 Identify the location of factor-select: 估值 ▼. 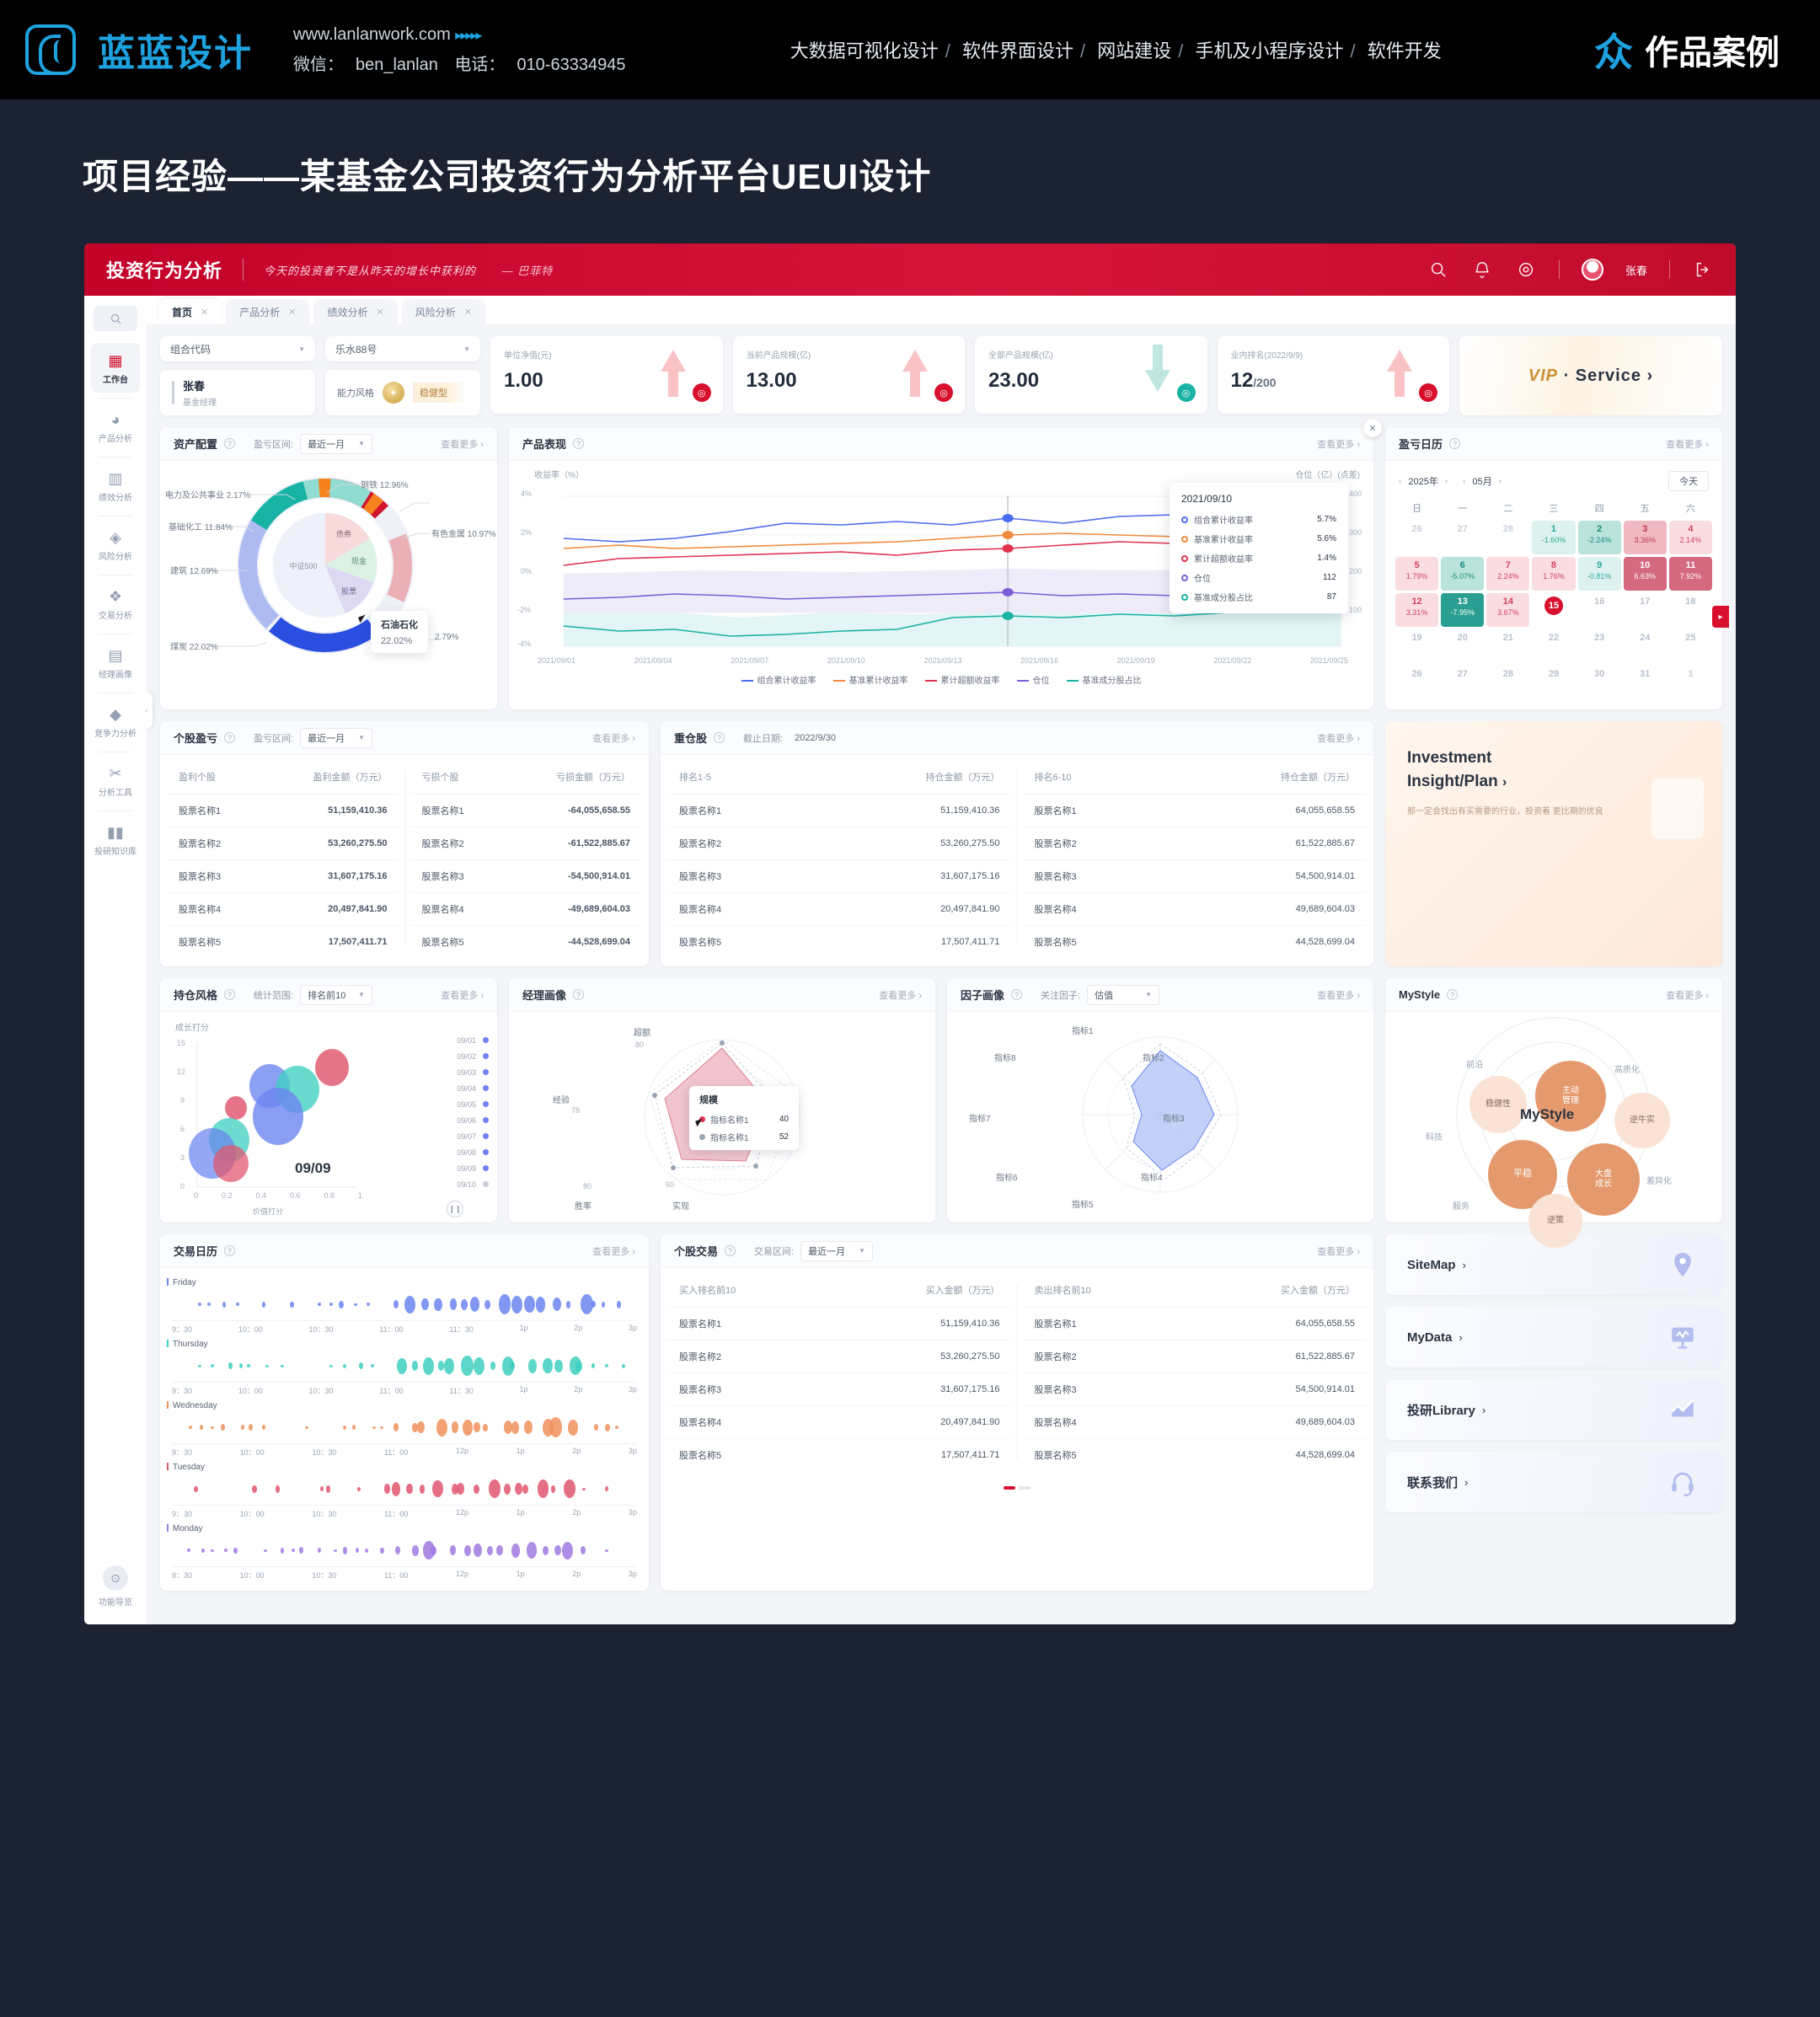
(1123, 994).